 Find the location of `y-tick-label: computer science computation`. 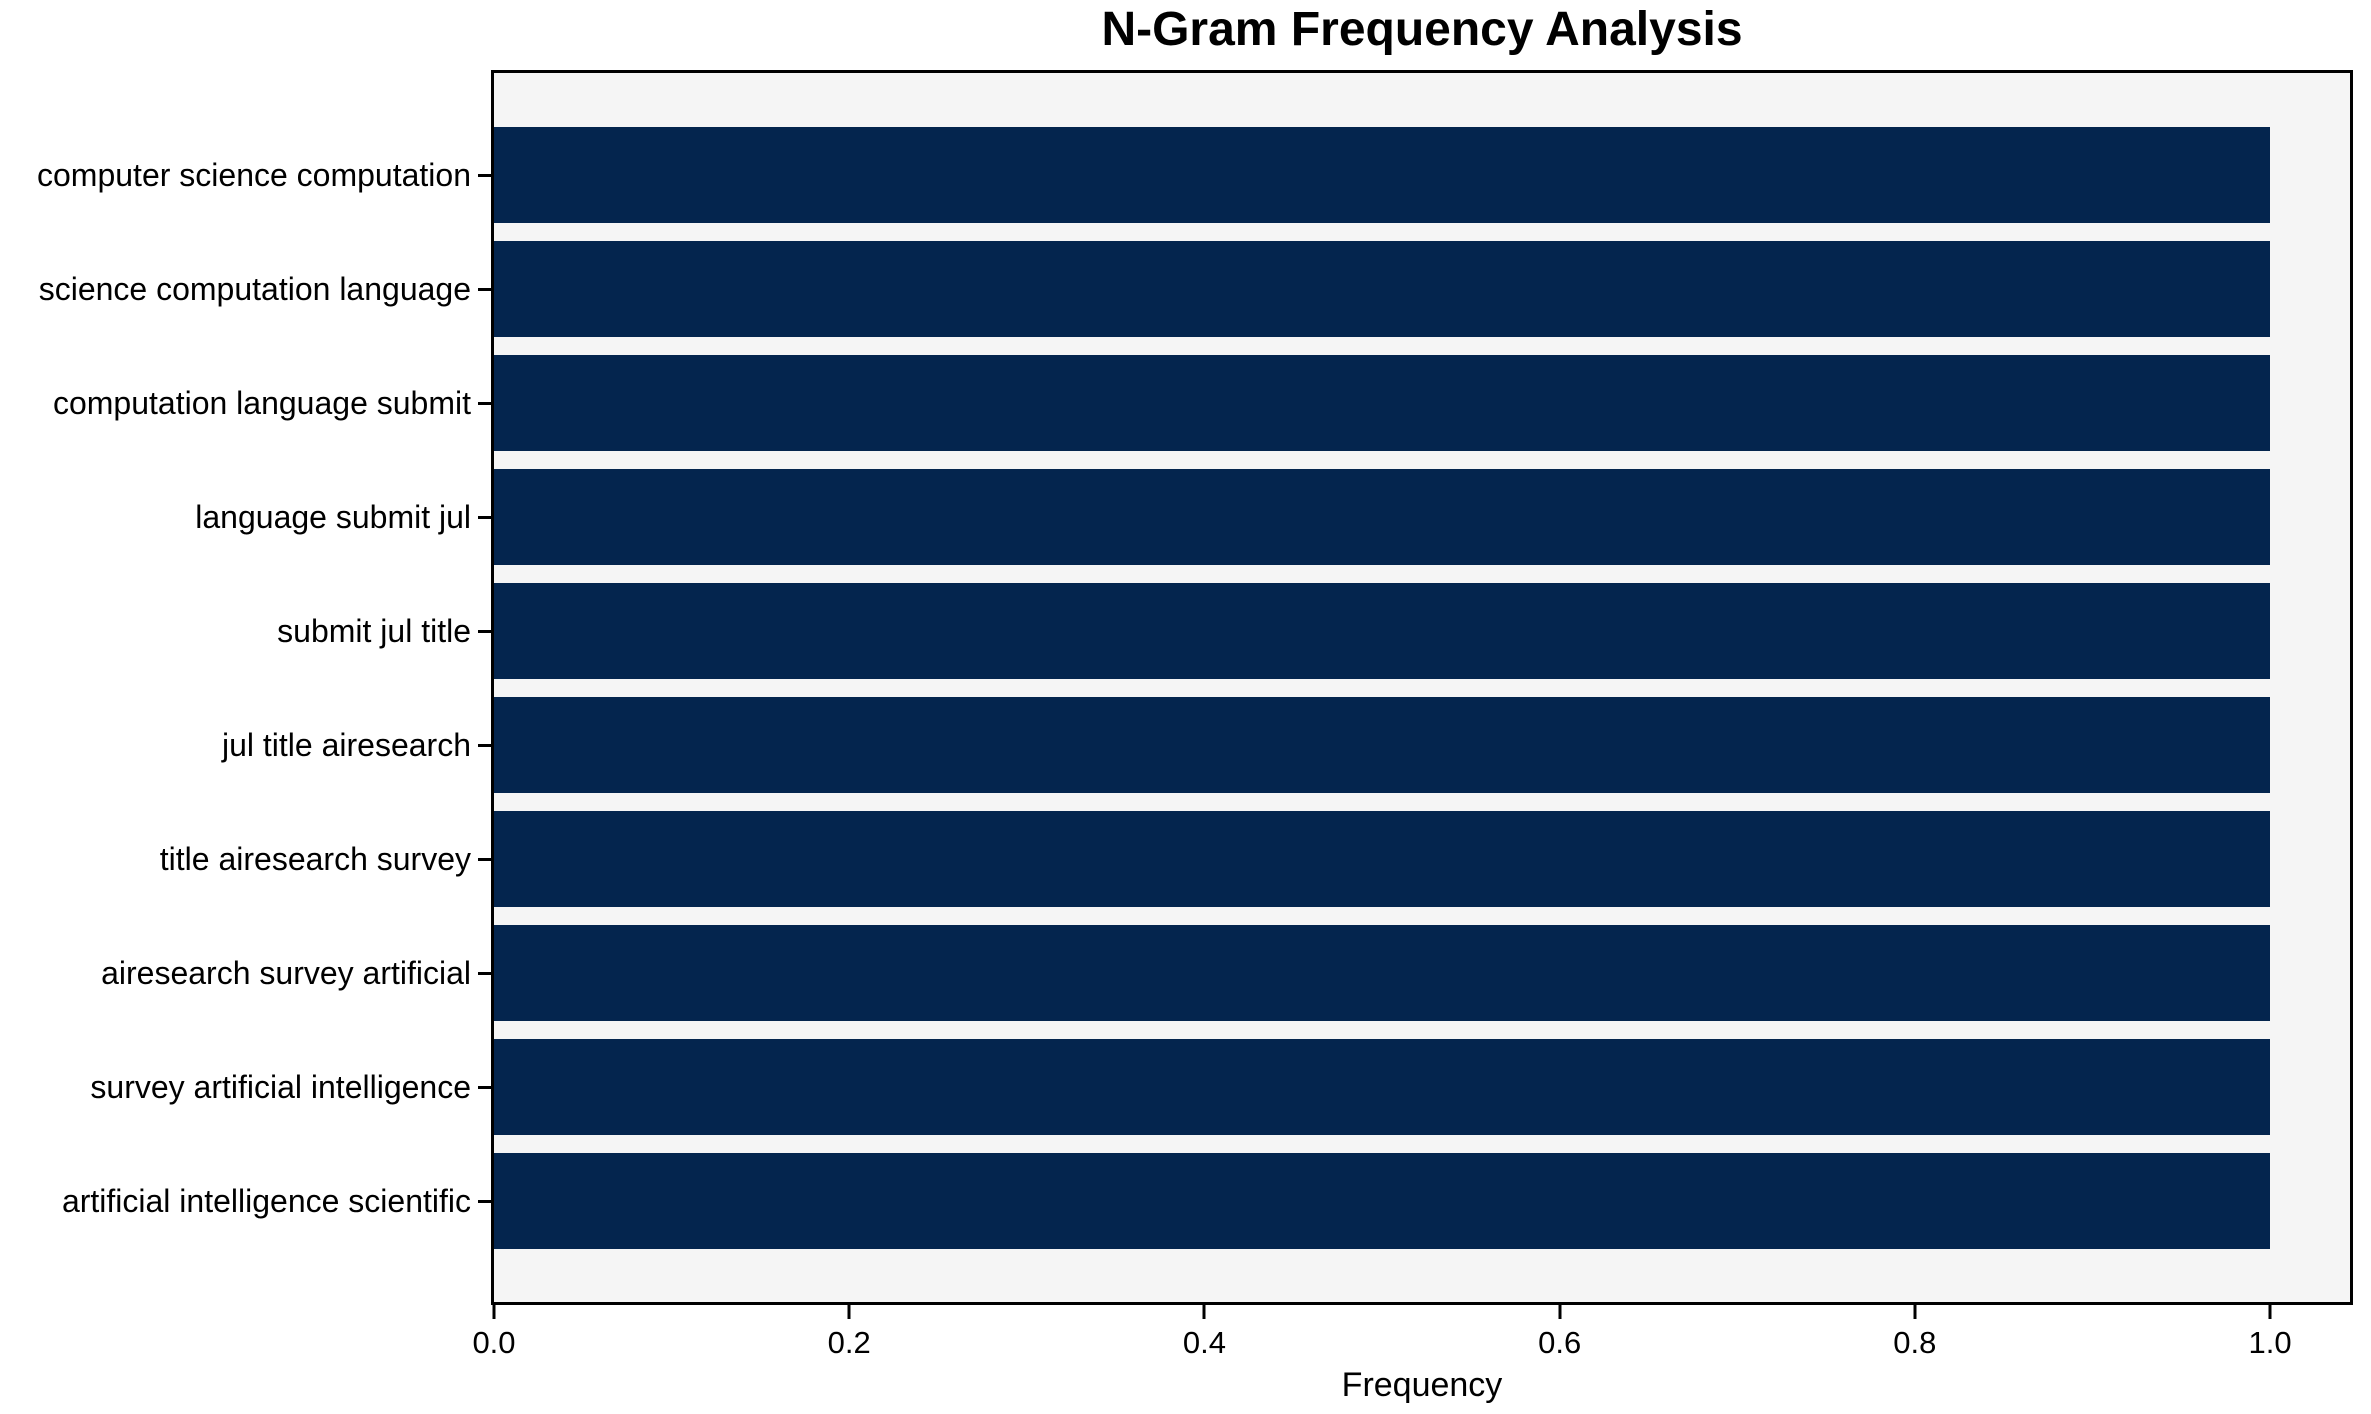

y-tick-label: computer science computation is located at coordinates (254, 174).